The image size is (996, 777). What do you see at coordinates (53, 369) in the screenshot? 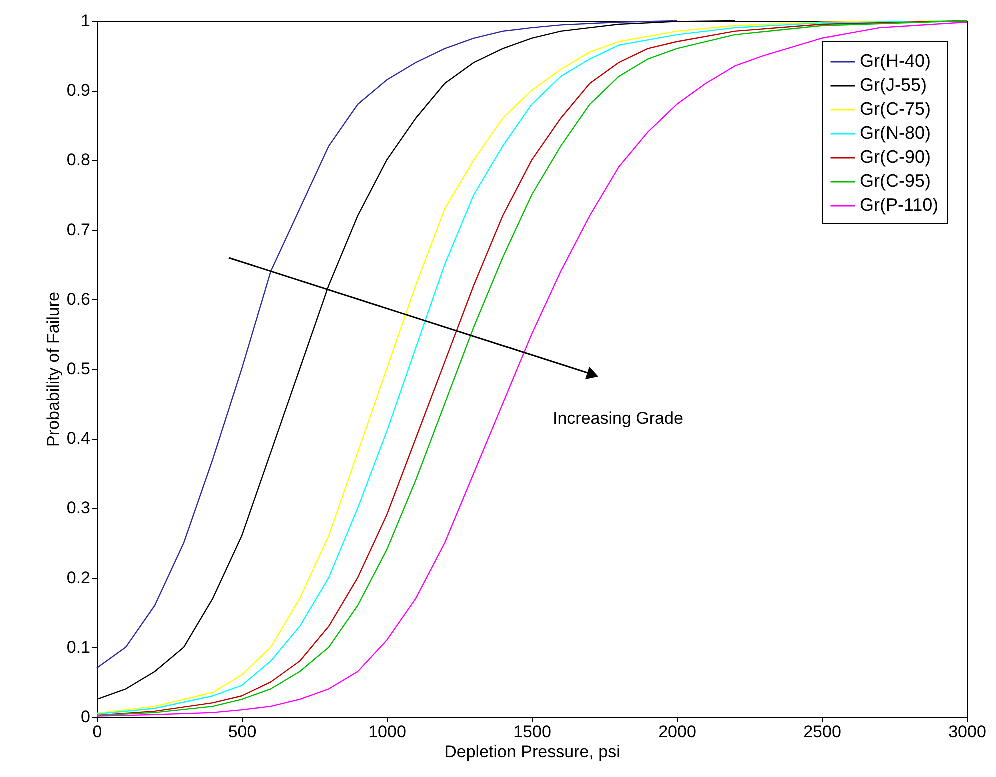
I see `y-axis-title: Probability of Failure` at bounding box center [53, 369].